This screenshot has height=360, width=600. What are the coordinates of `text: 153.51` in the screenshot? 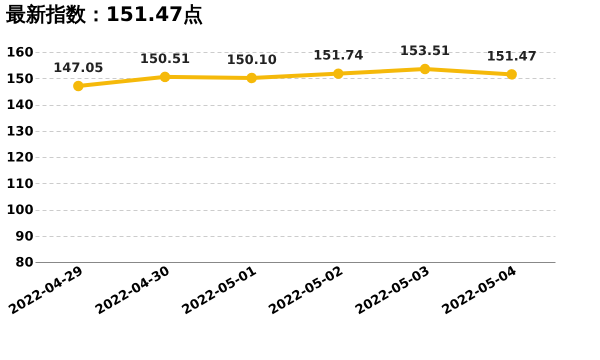 It's located at (425, 52).